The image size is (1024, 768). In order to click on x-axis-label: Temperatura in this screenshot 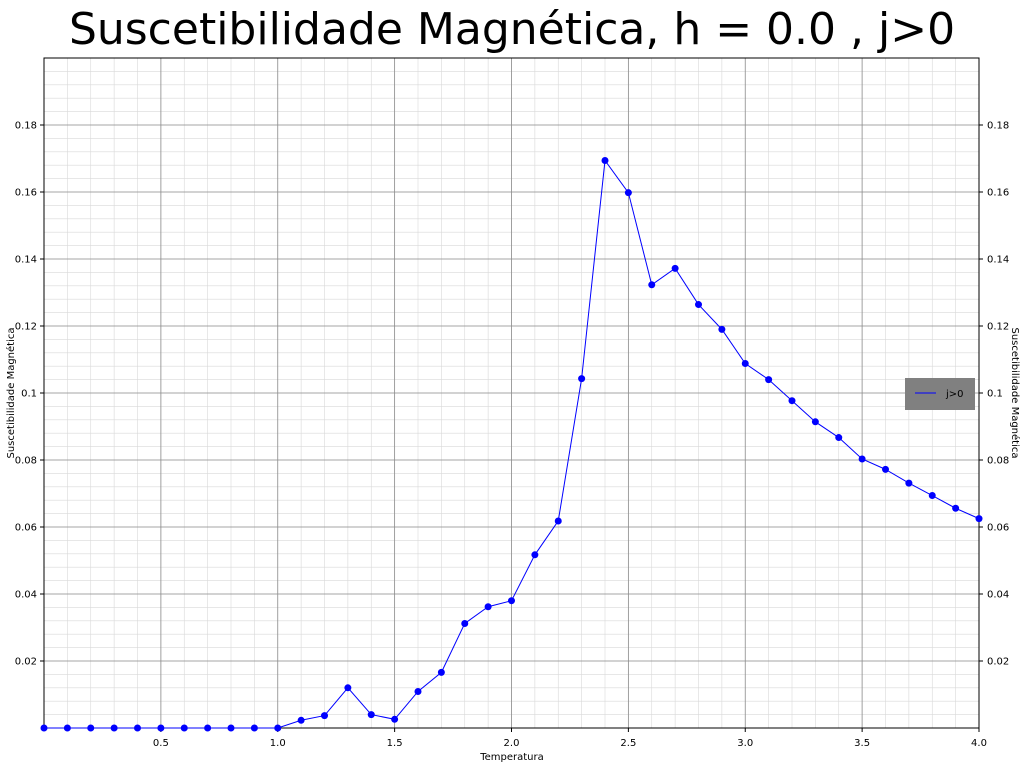, I will do `click(511, 757)`.